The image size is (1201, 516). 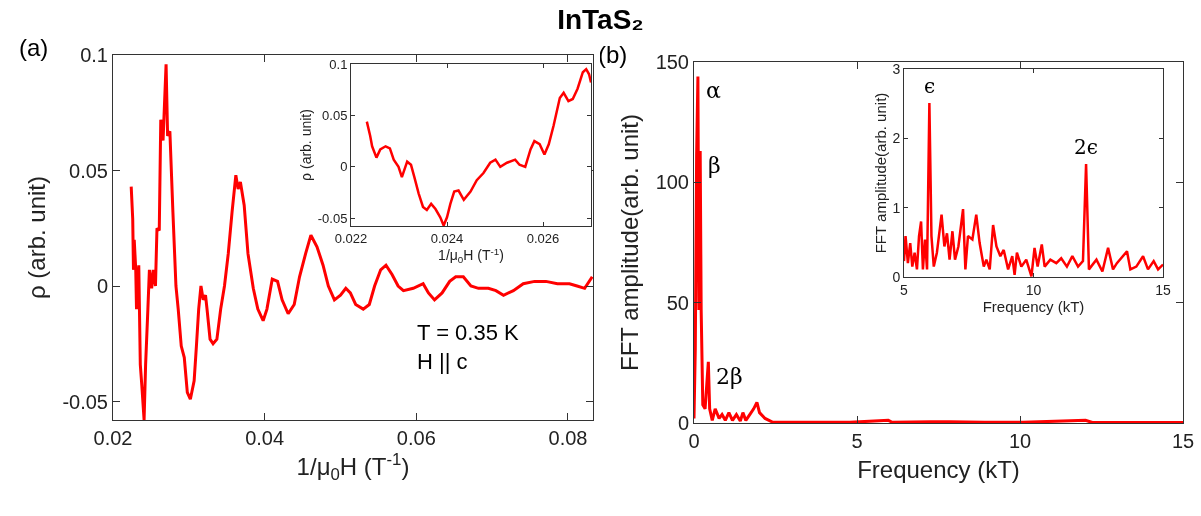 I want to click on y-tick-label: 2, so click(x=896, y=138).